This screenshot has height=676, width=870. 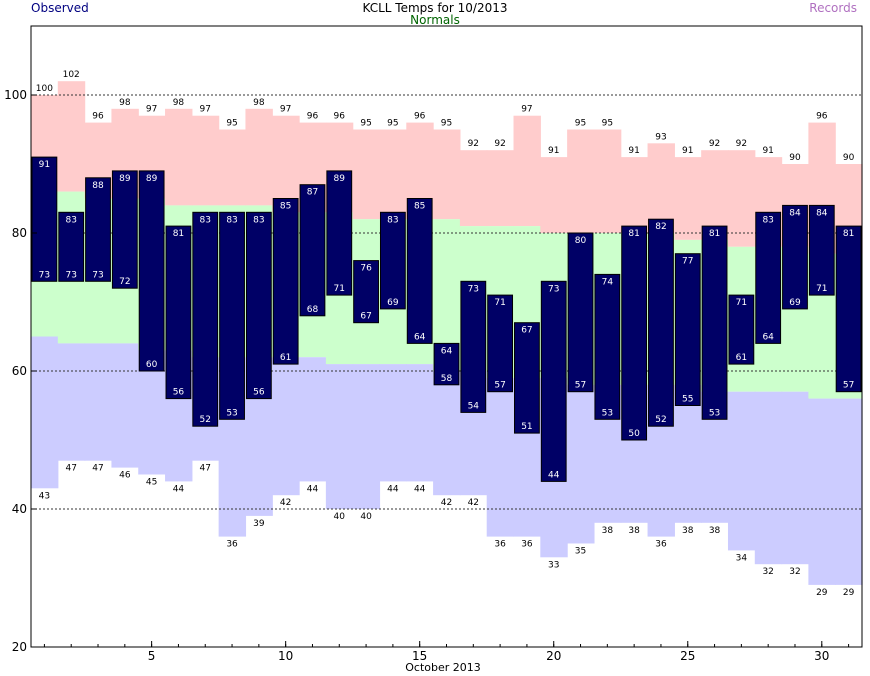 What do you see at coordinates (742, 558) in the screenshot?
I see `record-low-label: 34` at bounding box center [742, 558].